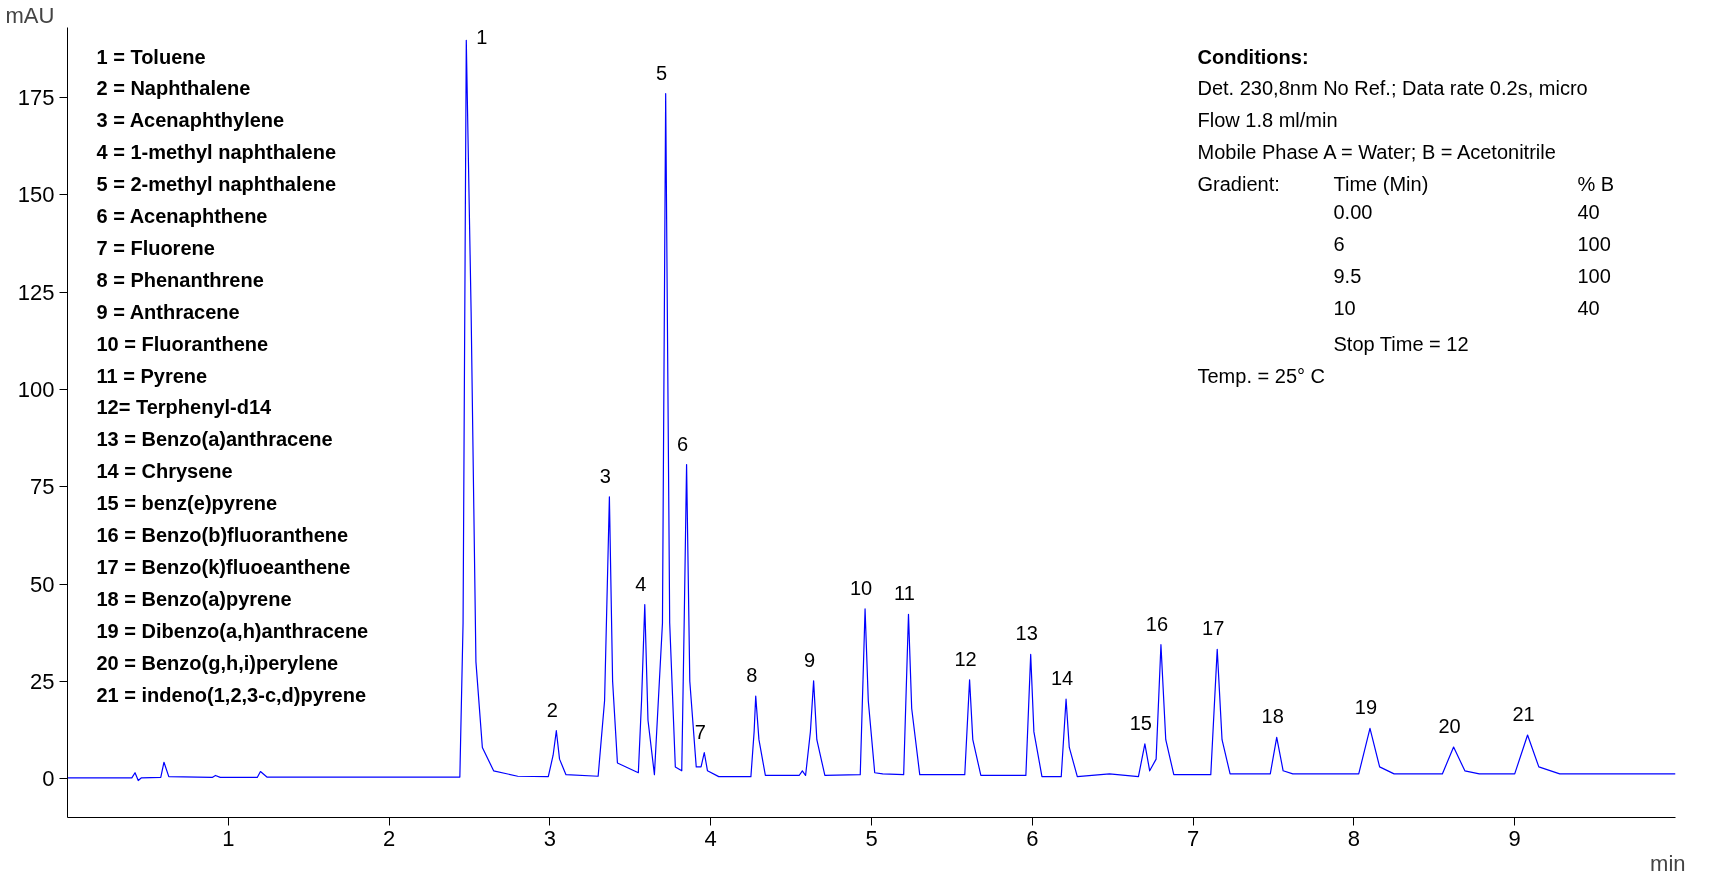  What do you see at coordinates (482, 36) in the screenshot?
I see `annotation: 1` at bounding box center [482, 36].